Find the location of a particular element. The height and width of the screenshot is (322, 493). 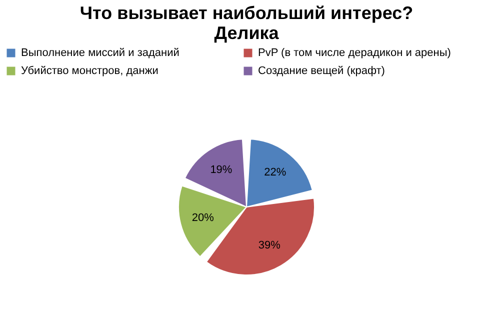

chart-title: Что вызывает наибольший интерес? Делика is located at coordinates (247, 23).